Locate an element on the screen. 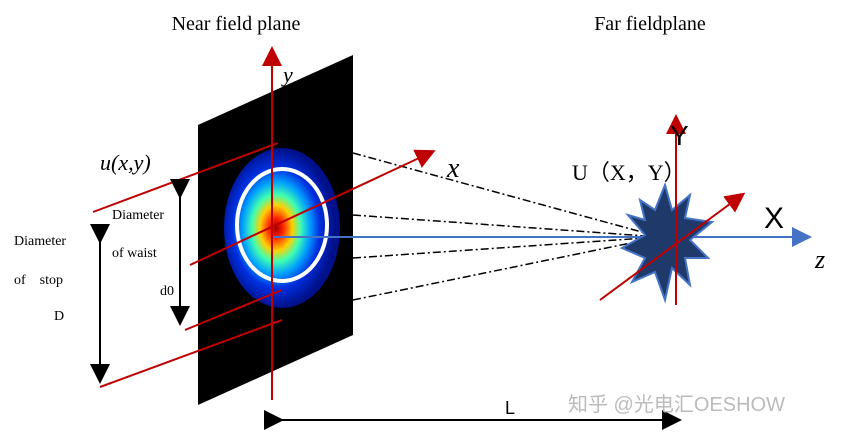  z-label: z is located at coordinates (819, 259).